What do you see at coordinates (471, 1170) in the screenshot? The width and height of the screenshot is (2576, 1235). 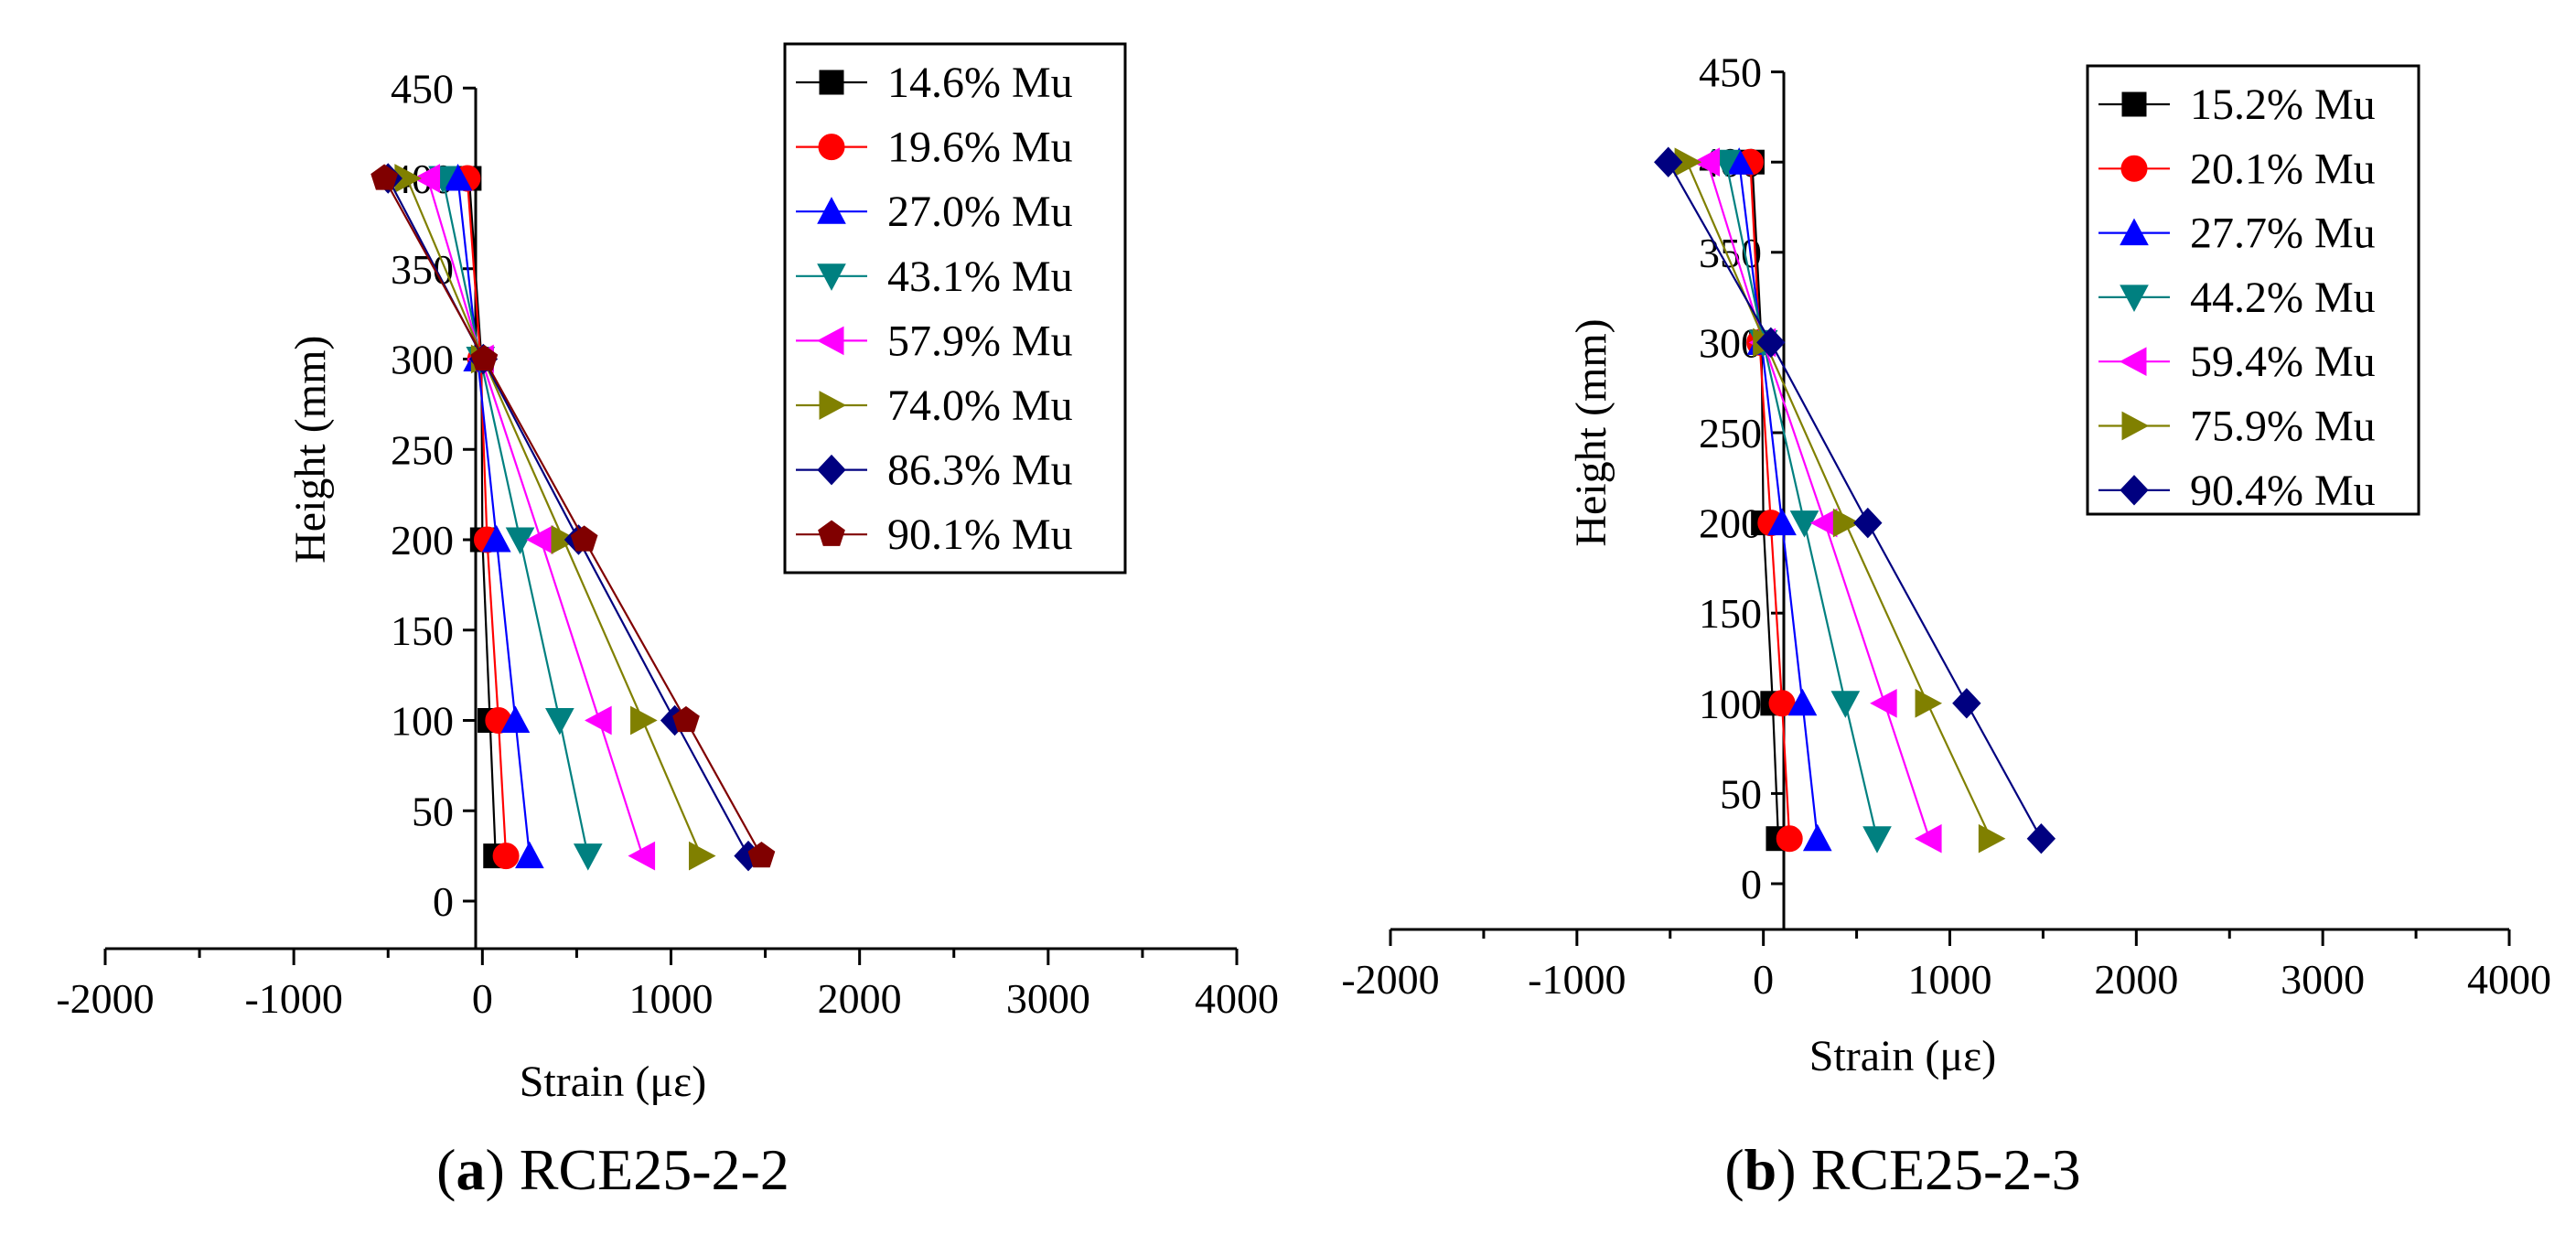 I see `caption-letter: a` at bounding box center [471, 1170].